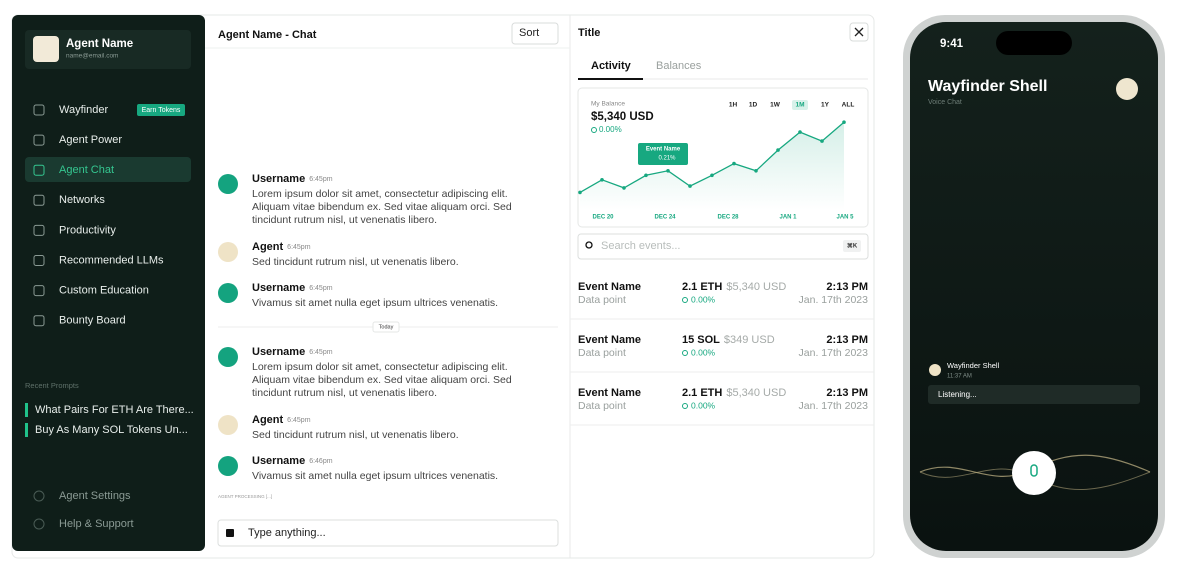  I want to click on period: 1M, so click(799, 105).